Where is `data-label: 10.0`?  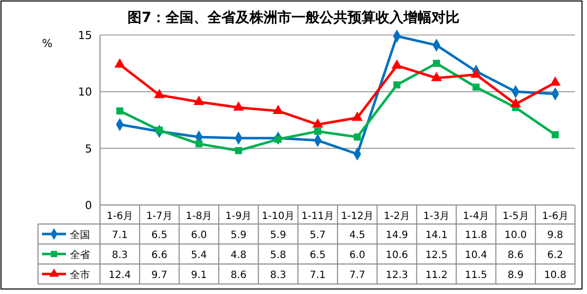
data-label: 10.0 is located at coordinates (515, 235).